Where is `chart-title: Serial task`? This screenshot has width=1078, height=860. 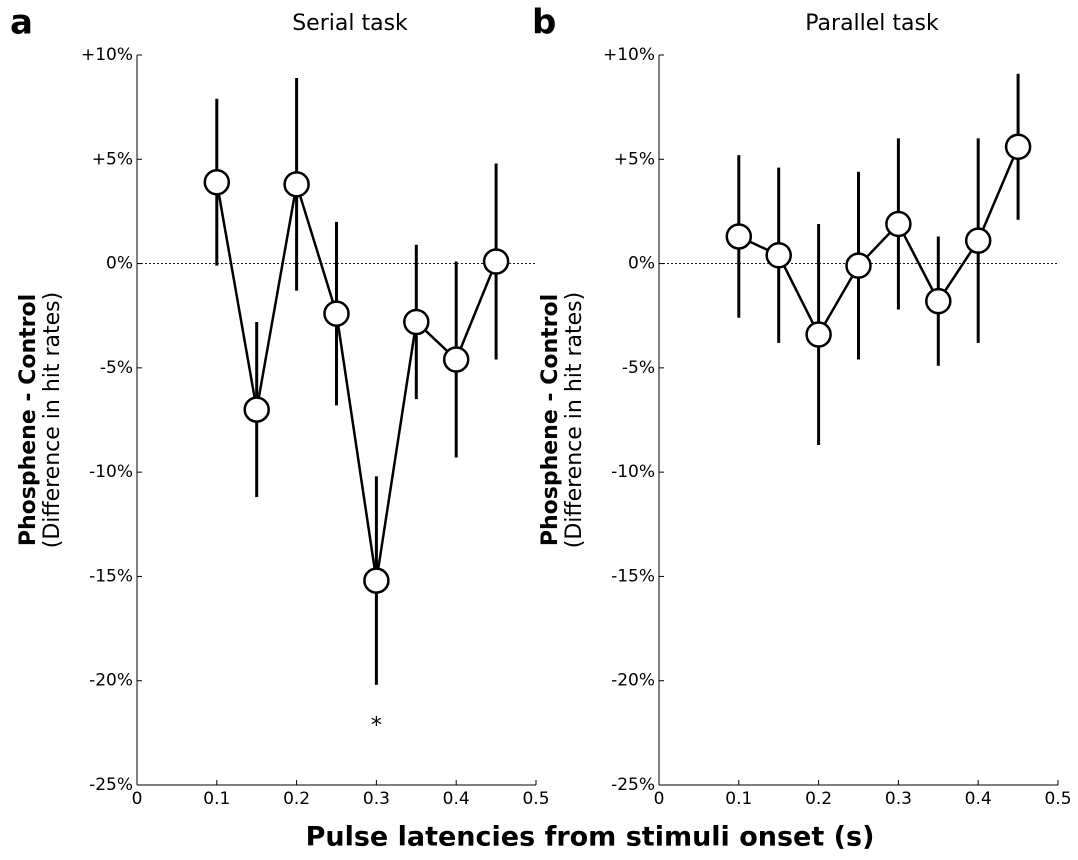 chart-title: Serial task is located at coordinates (350, 23).